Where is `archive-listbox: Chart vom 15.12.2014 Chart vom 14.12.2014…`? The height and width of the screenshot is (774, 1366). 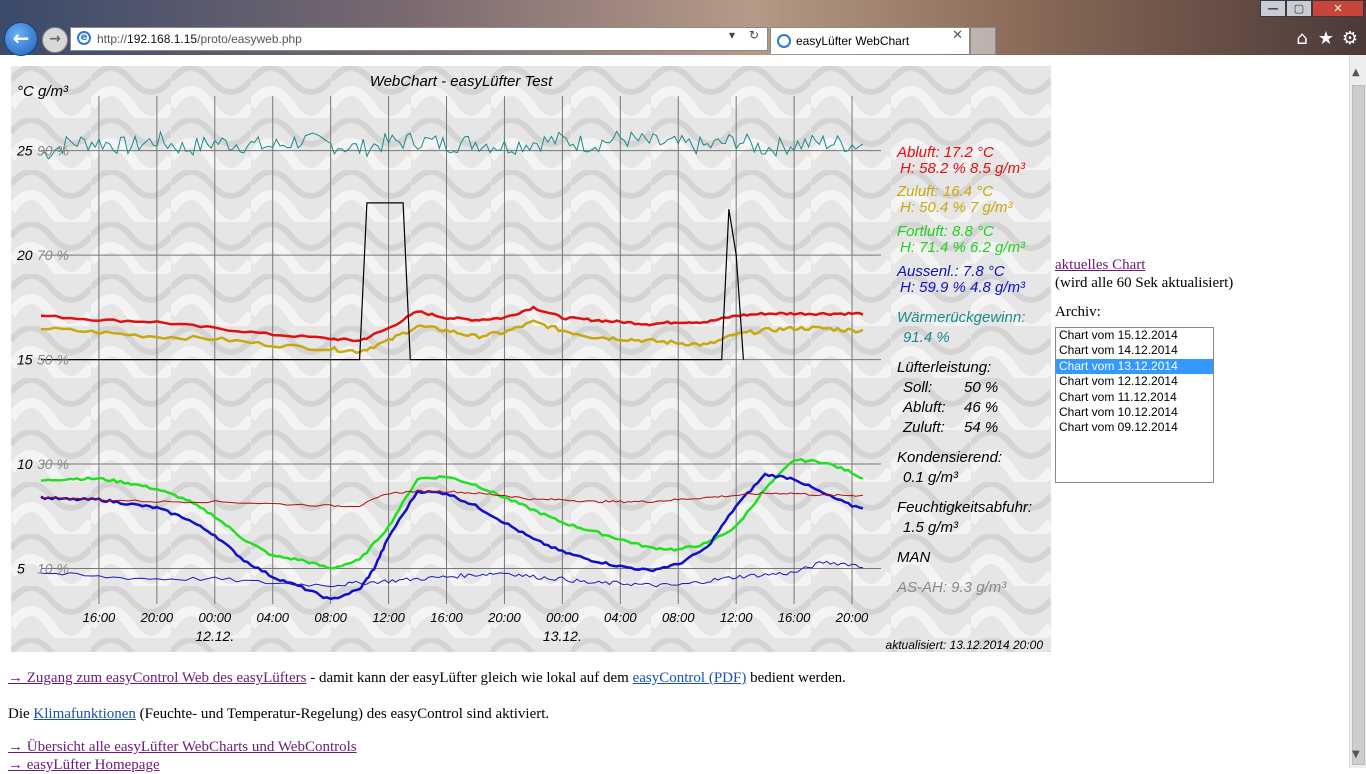
archive-listbox: Chart vom 15.12.2014 Chart vom 14.12.2014… is located at coordinates (1134, 405).